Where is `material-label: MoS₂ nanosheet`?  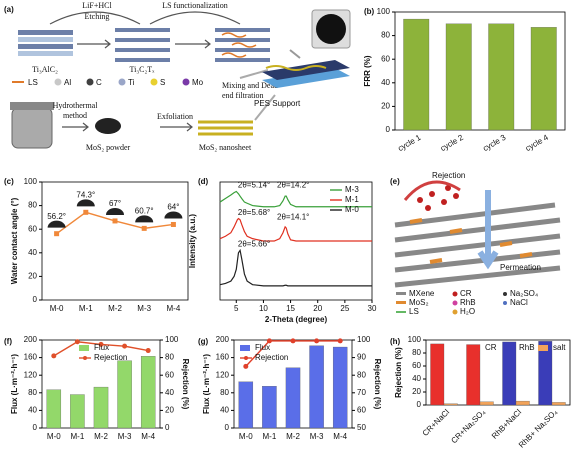 material-label: MoS₂ nanosheet is located at coordinates (225, 147).